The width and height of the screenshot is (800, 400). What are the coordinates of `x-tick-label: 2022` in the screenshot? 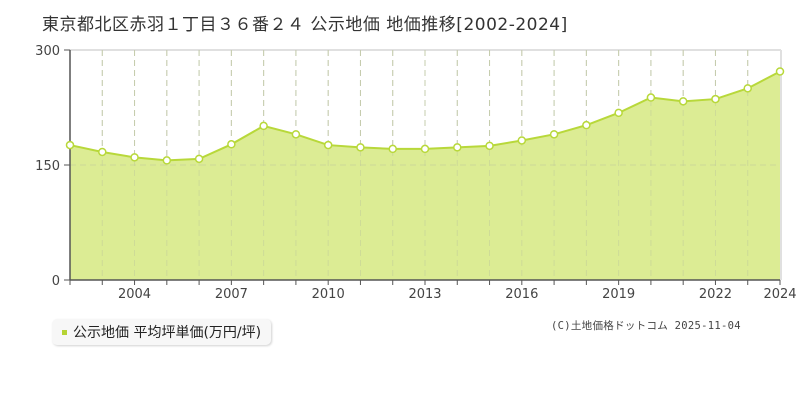 It's located at (715, 294).